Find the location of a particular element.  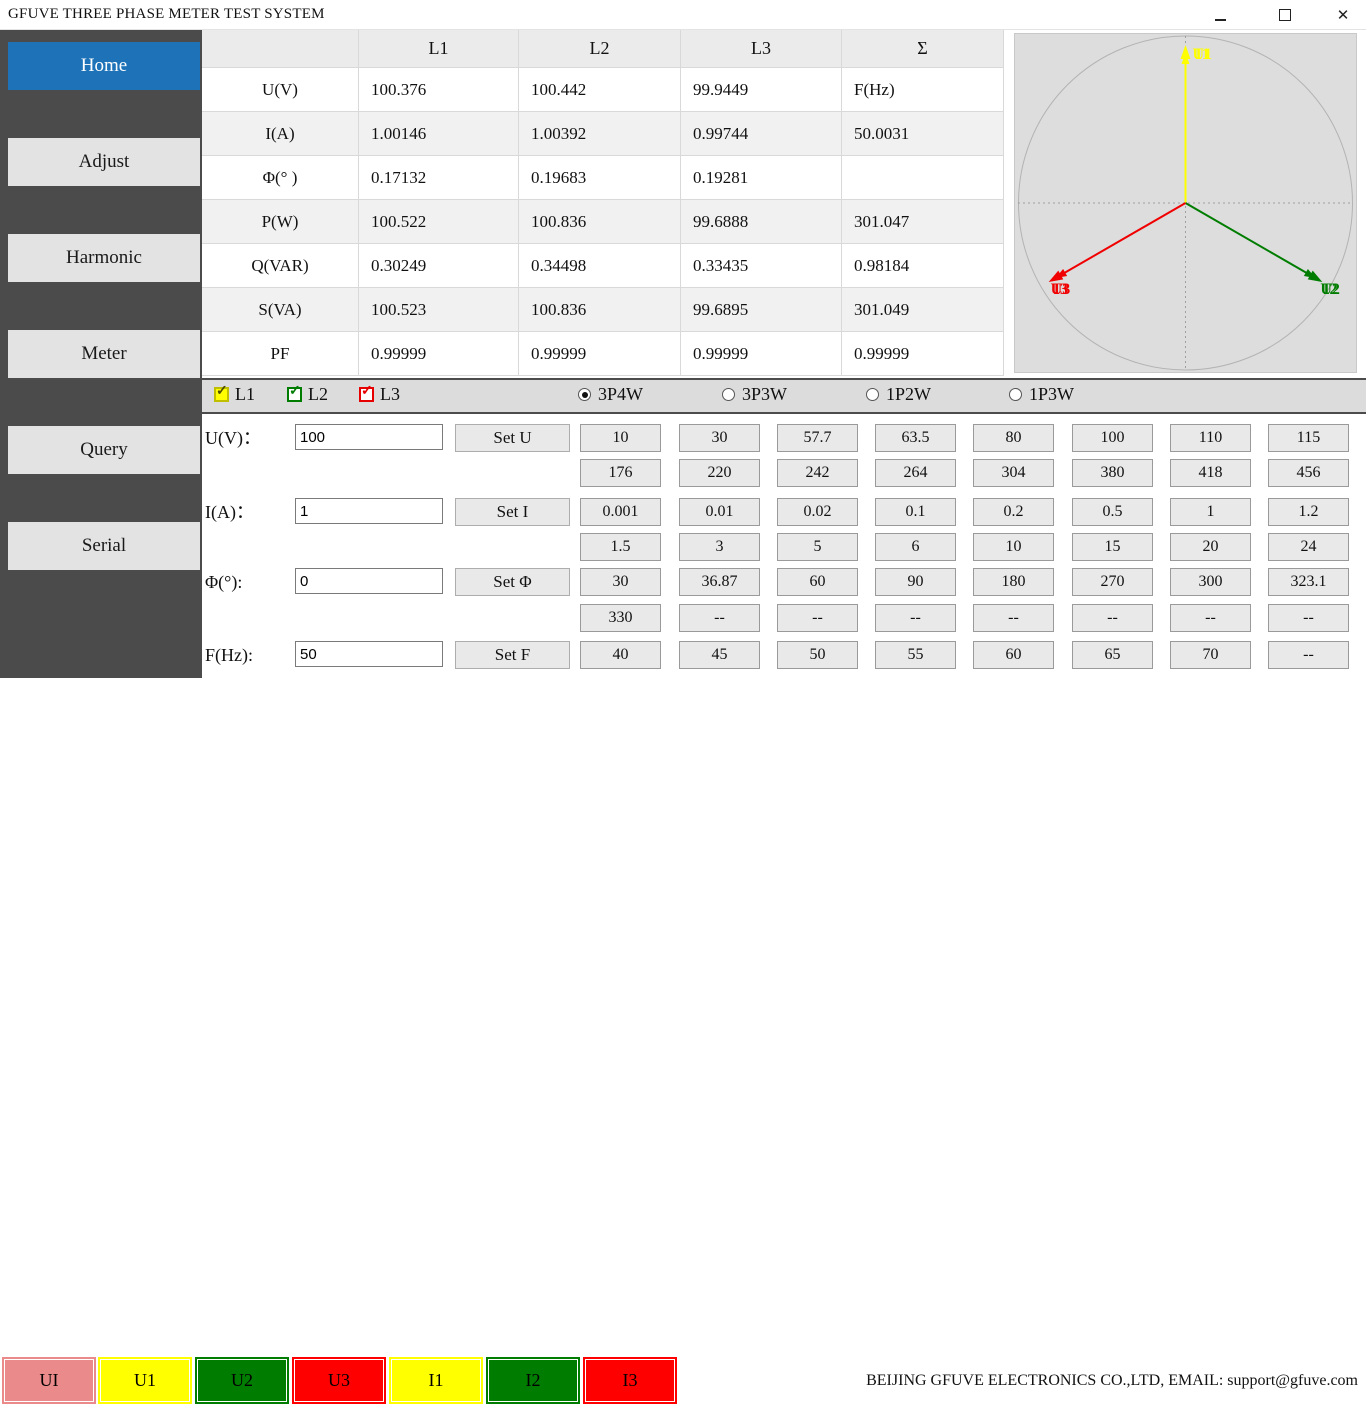

signal-button-i2: I2 is located at coordinates (533, 1380).